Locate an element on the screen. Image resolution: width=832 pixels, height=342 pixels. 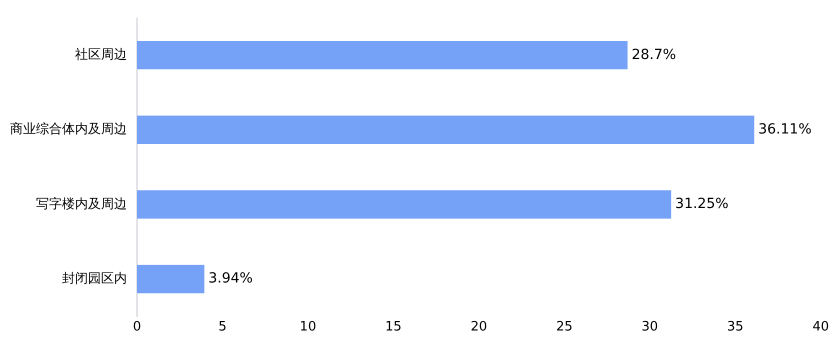
x-tick-label: 15 is located at coordinates (393, 327).